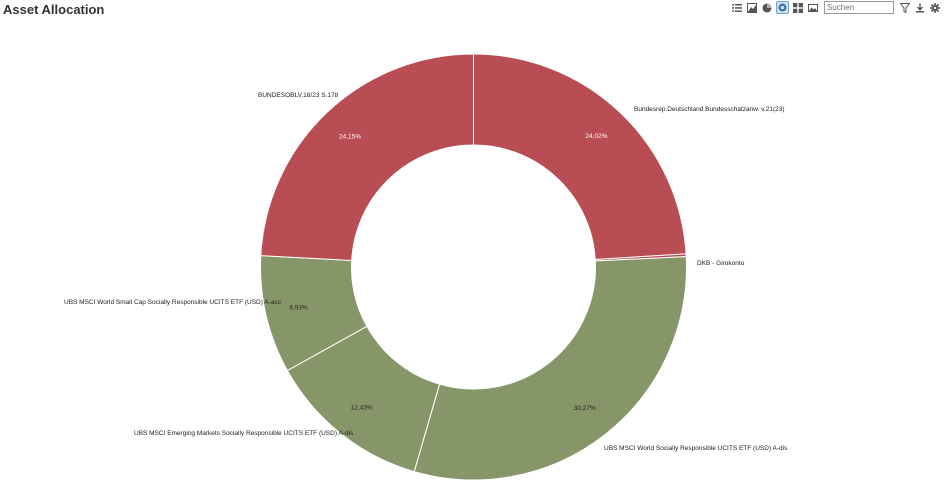  I want to click on settings-icon, so click(935, 8).